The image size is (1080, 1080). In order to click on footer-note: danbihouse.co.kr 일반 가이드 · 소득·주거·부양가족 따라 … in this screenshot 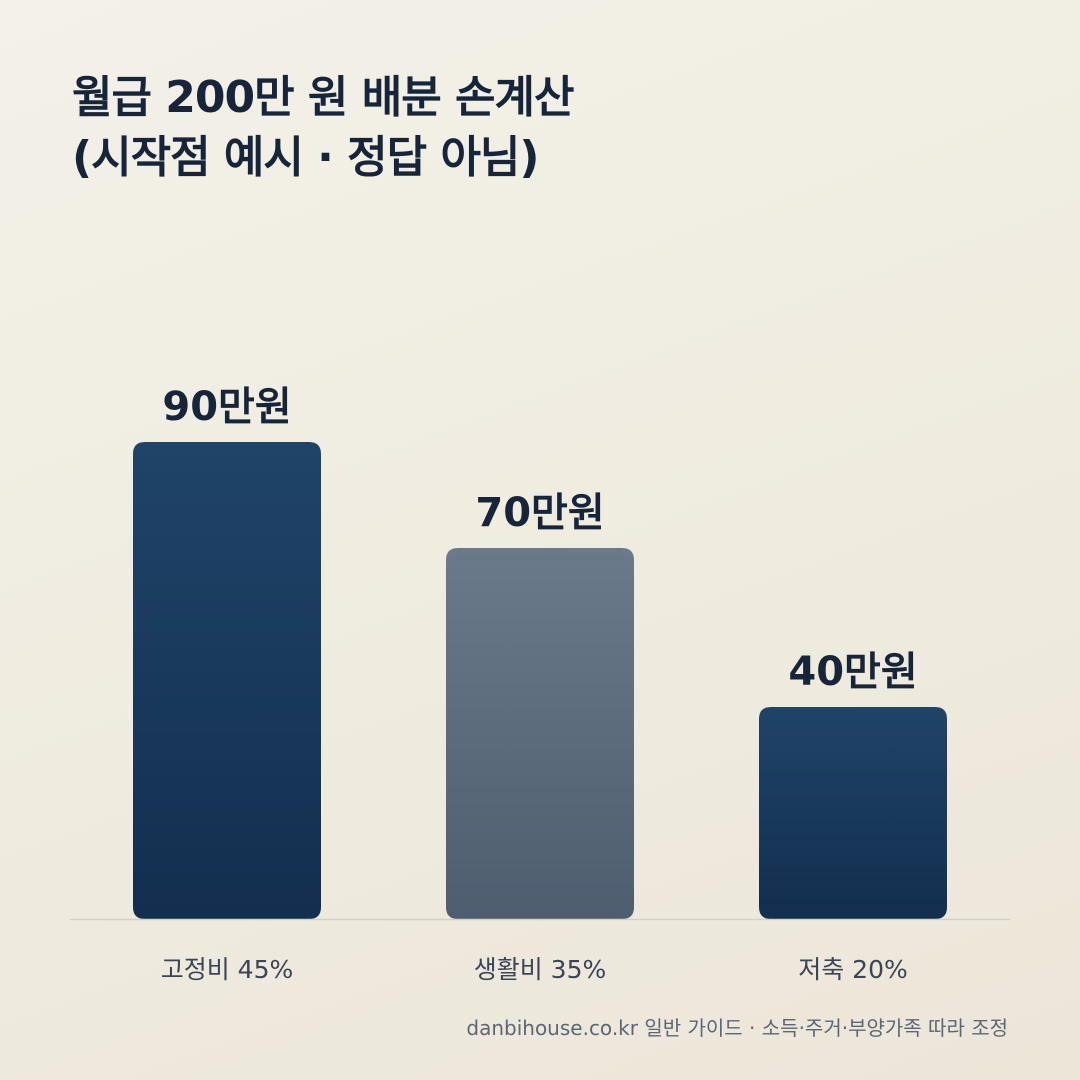, I will do `click(737, 1028)`.